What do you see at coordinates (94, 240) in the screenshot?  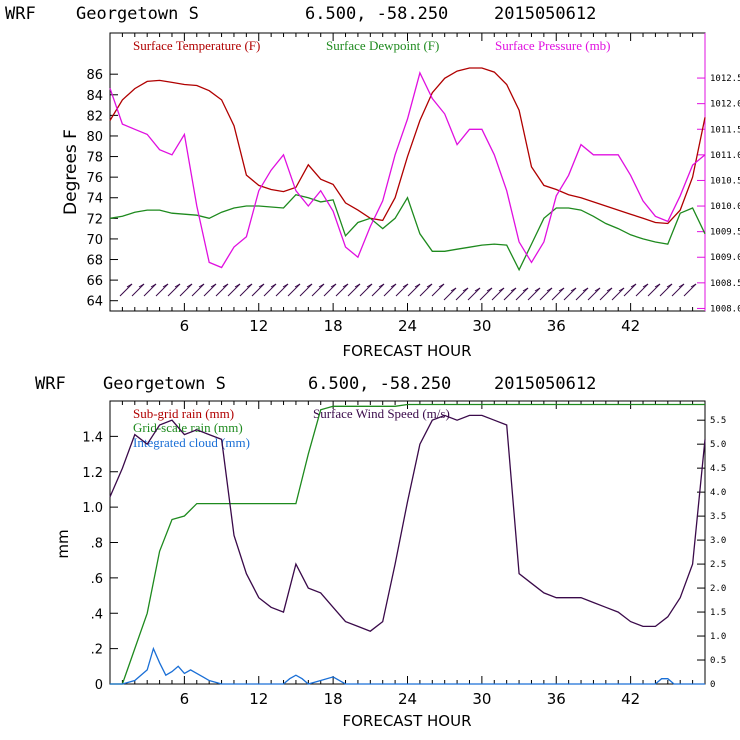 I see `y-tick-label: 70` at bounding box center [94, 240].